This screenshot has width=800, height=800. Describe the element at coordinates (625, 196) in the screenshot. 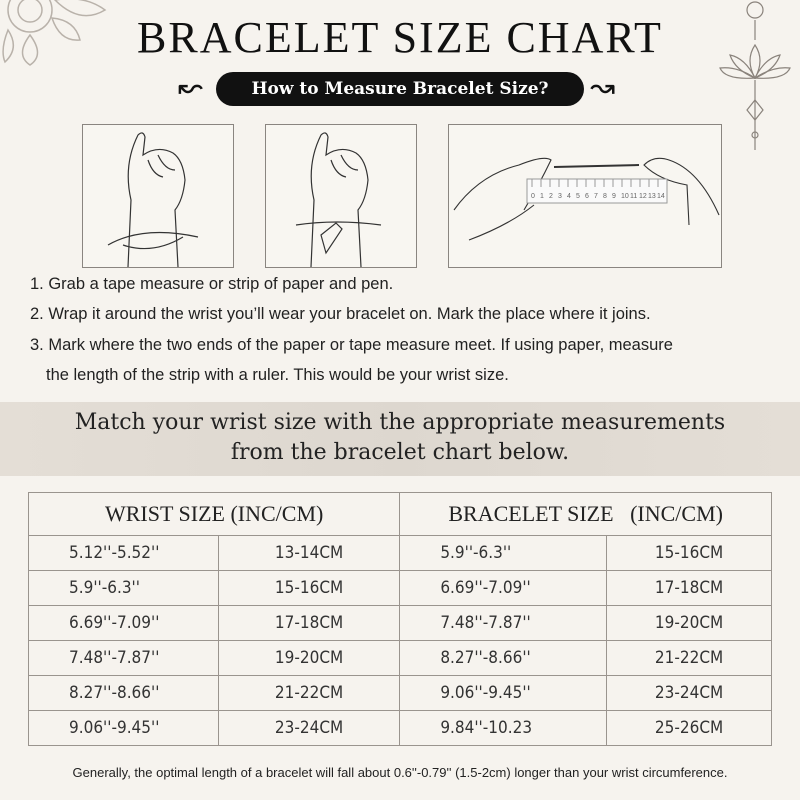

I see `ruler-label: 10` at that location.